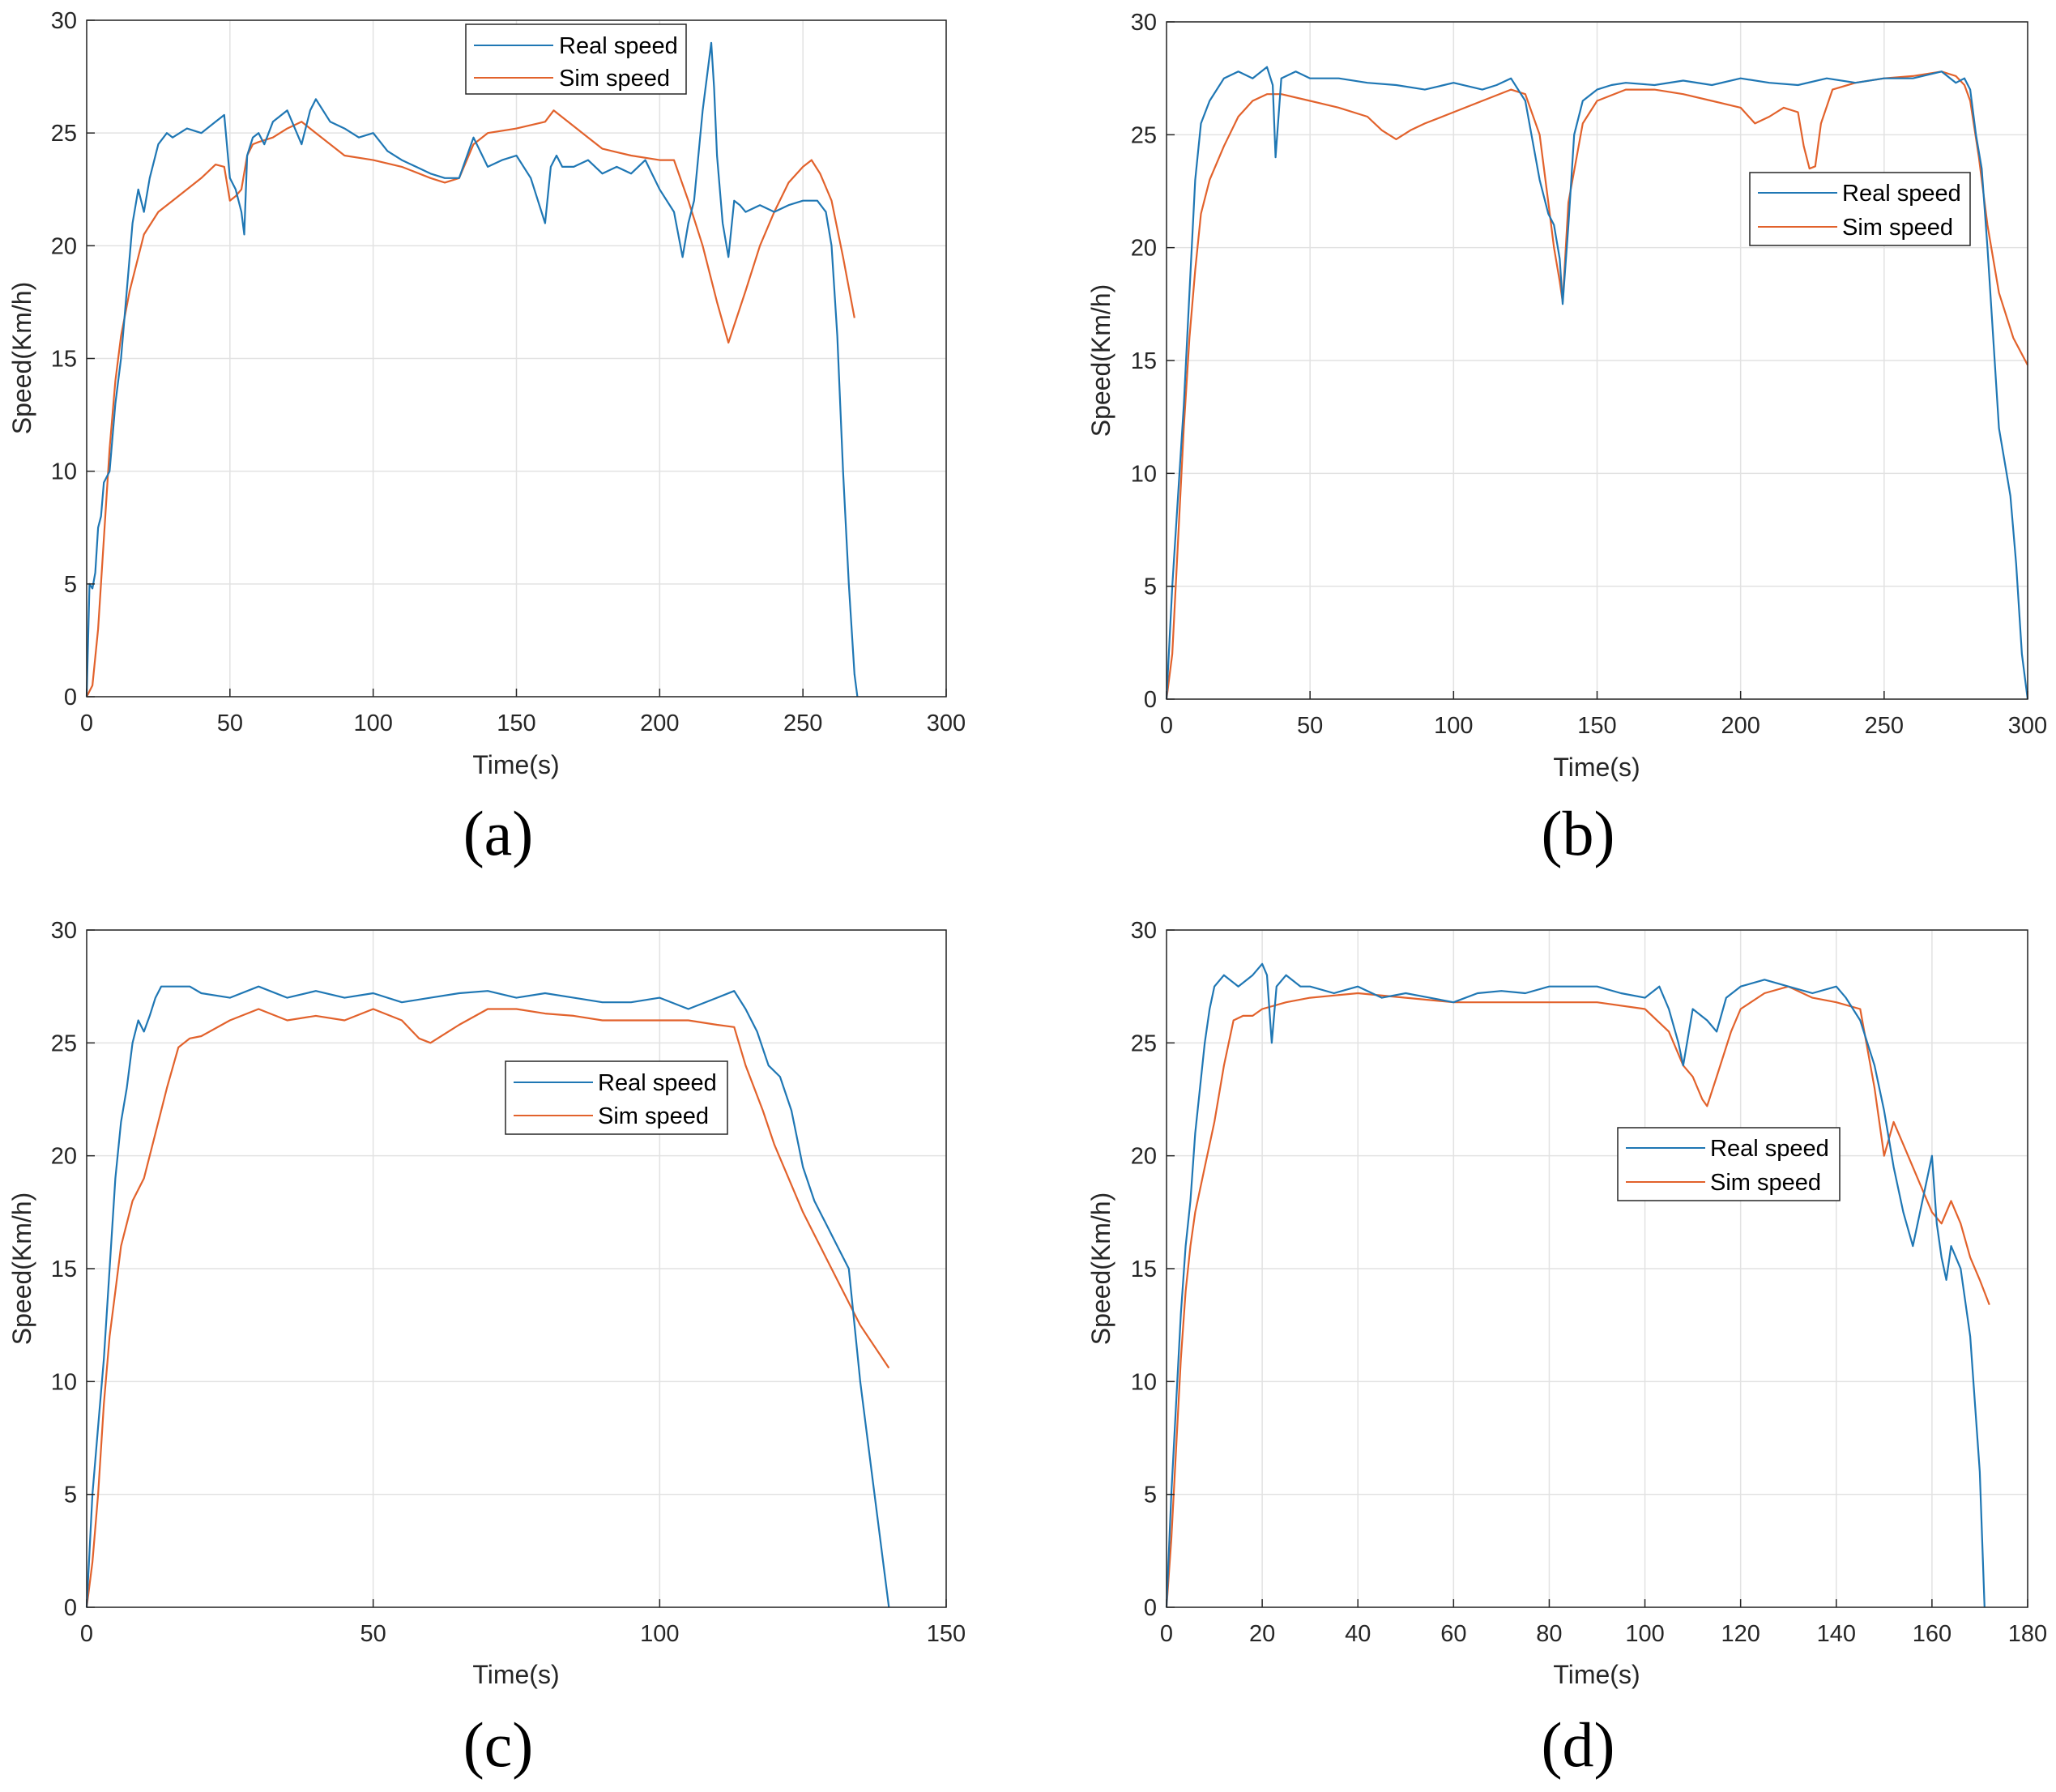 The image size is (2056, 1792). I want to click on x-tick-label: 120, so click(1740, 1634).